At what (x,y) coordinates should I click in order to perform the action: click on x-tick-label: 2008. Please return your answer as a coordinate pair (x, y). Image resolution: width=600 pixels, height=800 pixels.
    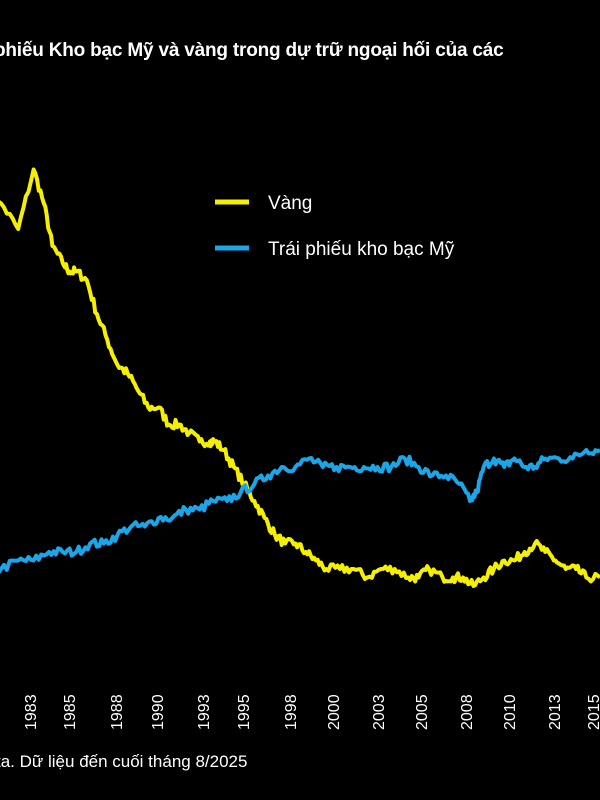
    Looking at the image, I should click on (467, 712).